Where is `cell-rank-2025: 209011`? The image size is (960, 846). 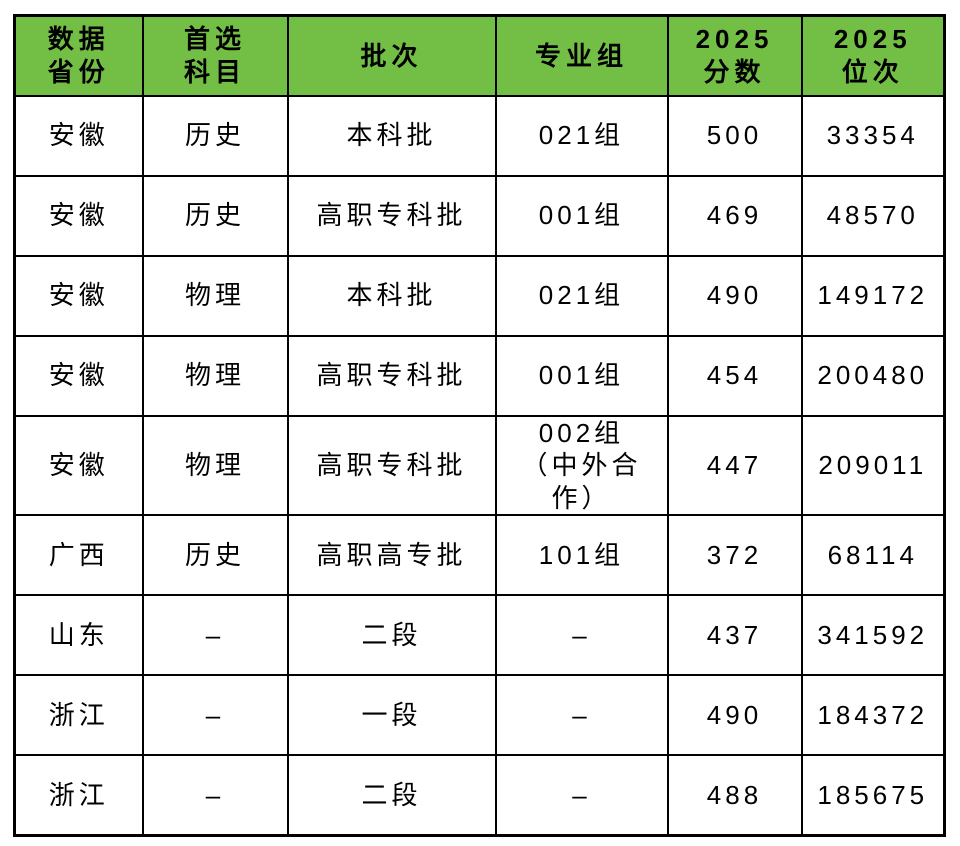 cell-rank-2025: 209011 is located at coordinates (873, 465).